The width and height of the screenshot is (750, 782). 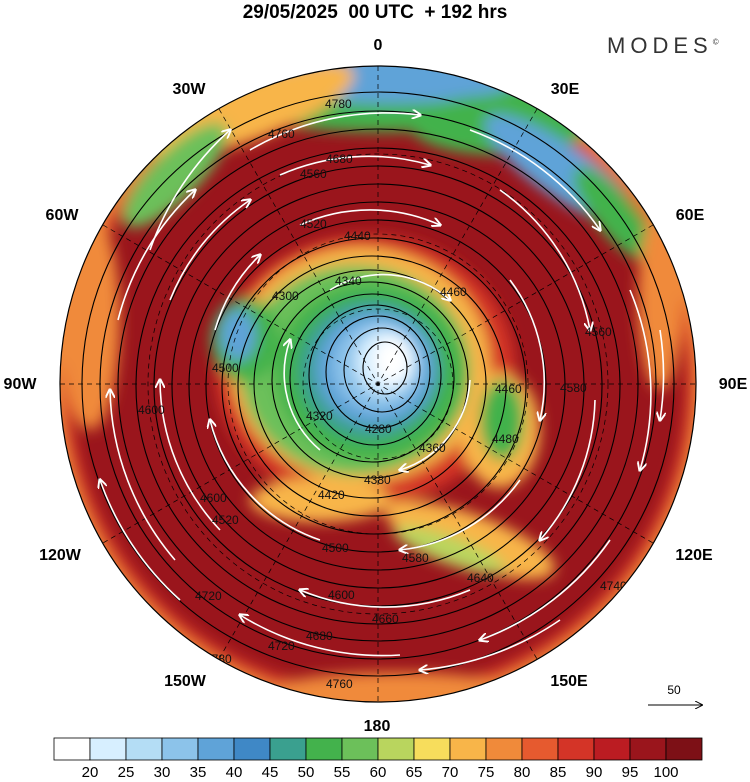 I want to click on colorbar-tick-label: 80, so click(x=522, y=772).